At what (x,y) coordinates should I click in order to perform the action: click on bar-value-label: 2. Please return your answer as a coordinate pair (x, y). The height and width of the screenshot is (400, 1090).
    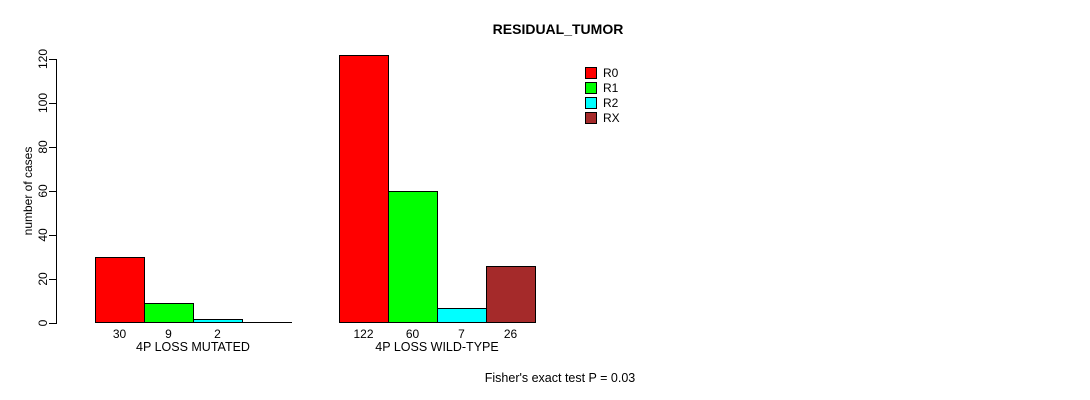
    Looking at the image, I should click on (217, 334).